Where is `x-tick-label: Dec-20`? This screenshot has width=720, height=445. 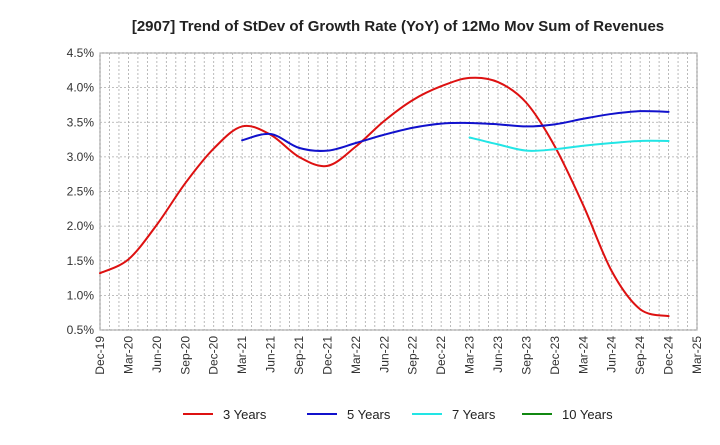
x-tick-label: Dec-20 is located at coordinates (214, 355).